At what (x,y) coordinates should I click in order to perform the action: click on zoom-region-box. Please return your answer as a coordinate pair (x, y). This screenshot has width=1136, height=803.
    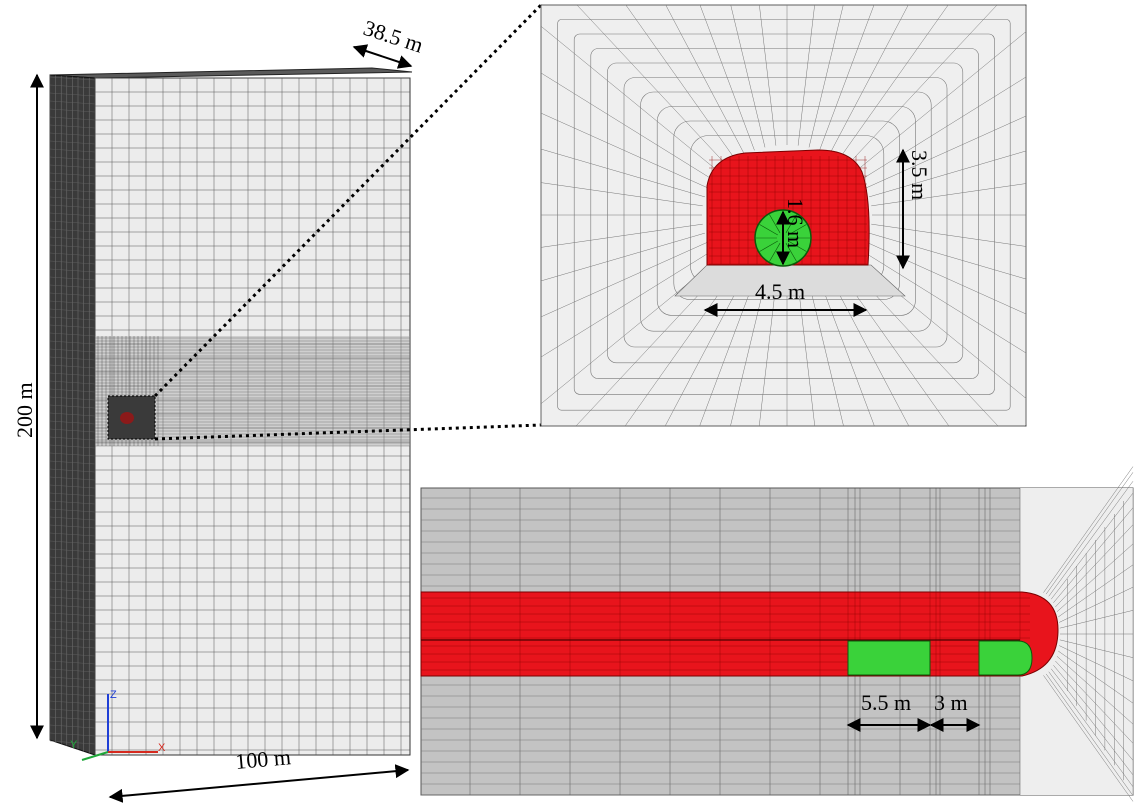
    Looking at the image, I should click on (131, 417).